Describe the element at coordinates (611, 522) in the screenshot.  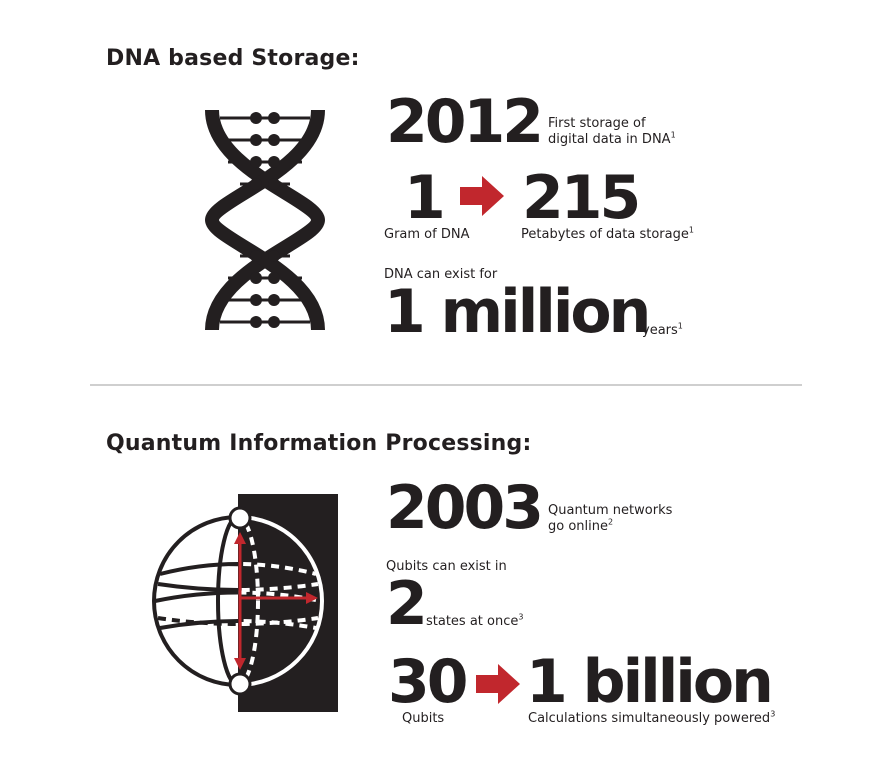
I see `footnote-marker: 2` at that location.